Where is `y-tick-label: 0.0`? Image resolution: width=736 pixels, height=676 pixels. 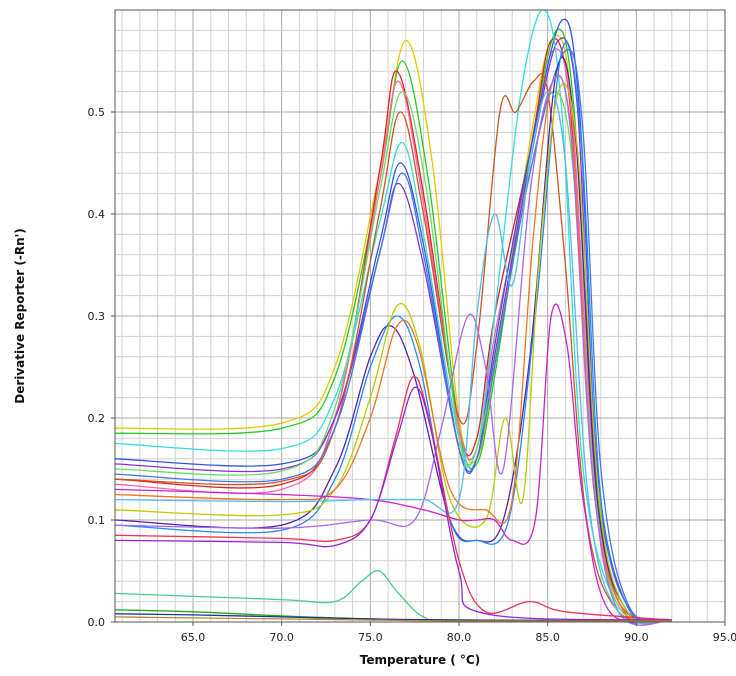
y-tick-label: 0.0 is located at coordinates (97, 622).